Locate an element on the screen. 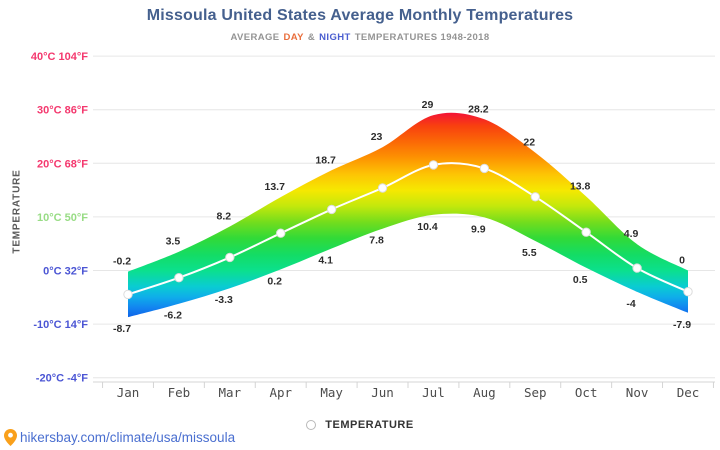  y-tick-label: 40°C 104°F is located at coordinates (59, 57).